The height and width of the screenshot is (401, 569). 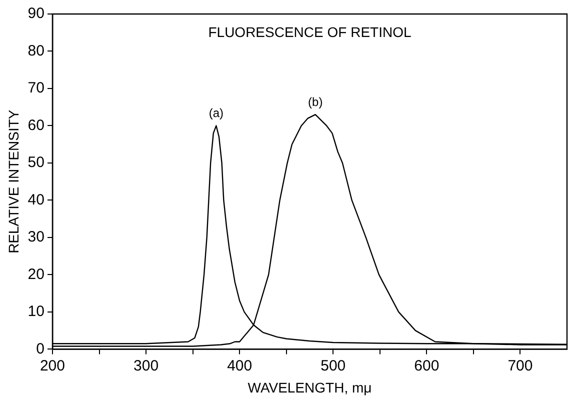 I want to click on x-axis-title: WAVELENGTH, mμ, so click(x=310, y=387).